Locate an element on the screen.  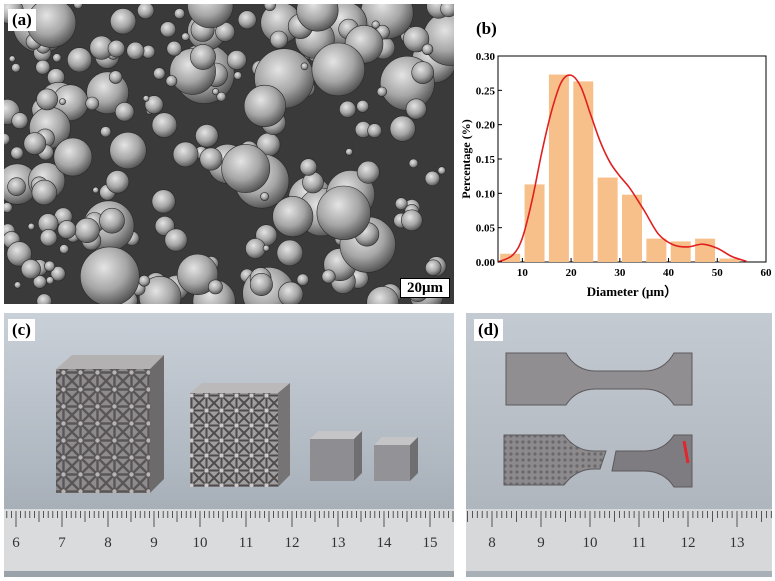
y-tick-label: 0.05 is located at coordinates (486, 229).